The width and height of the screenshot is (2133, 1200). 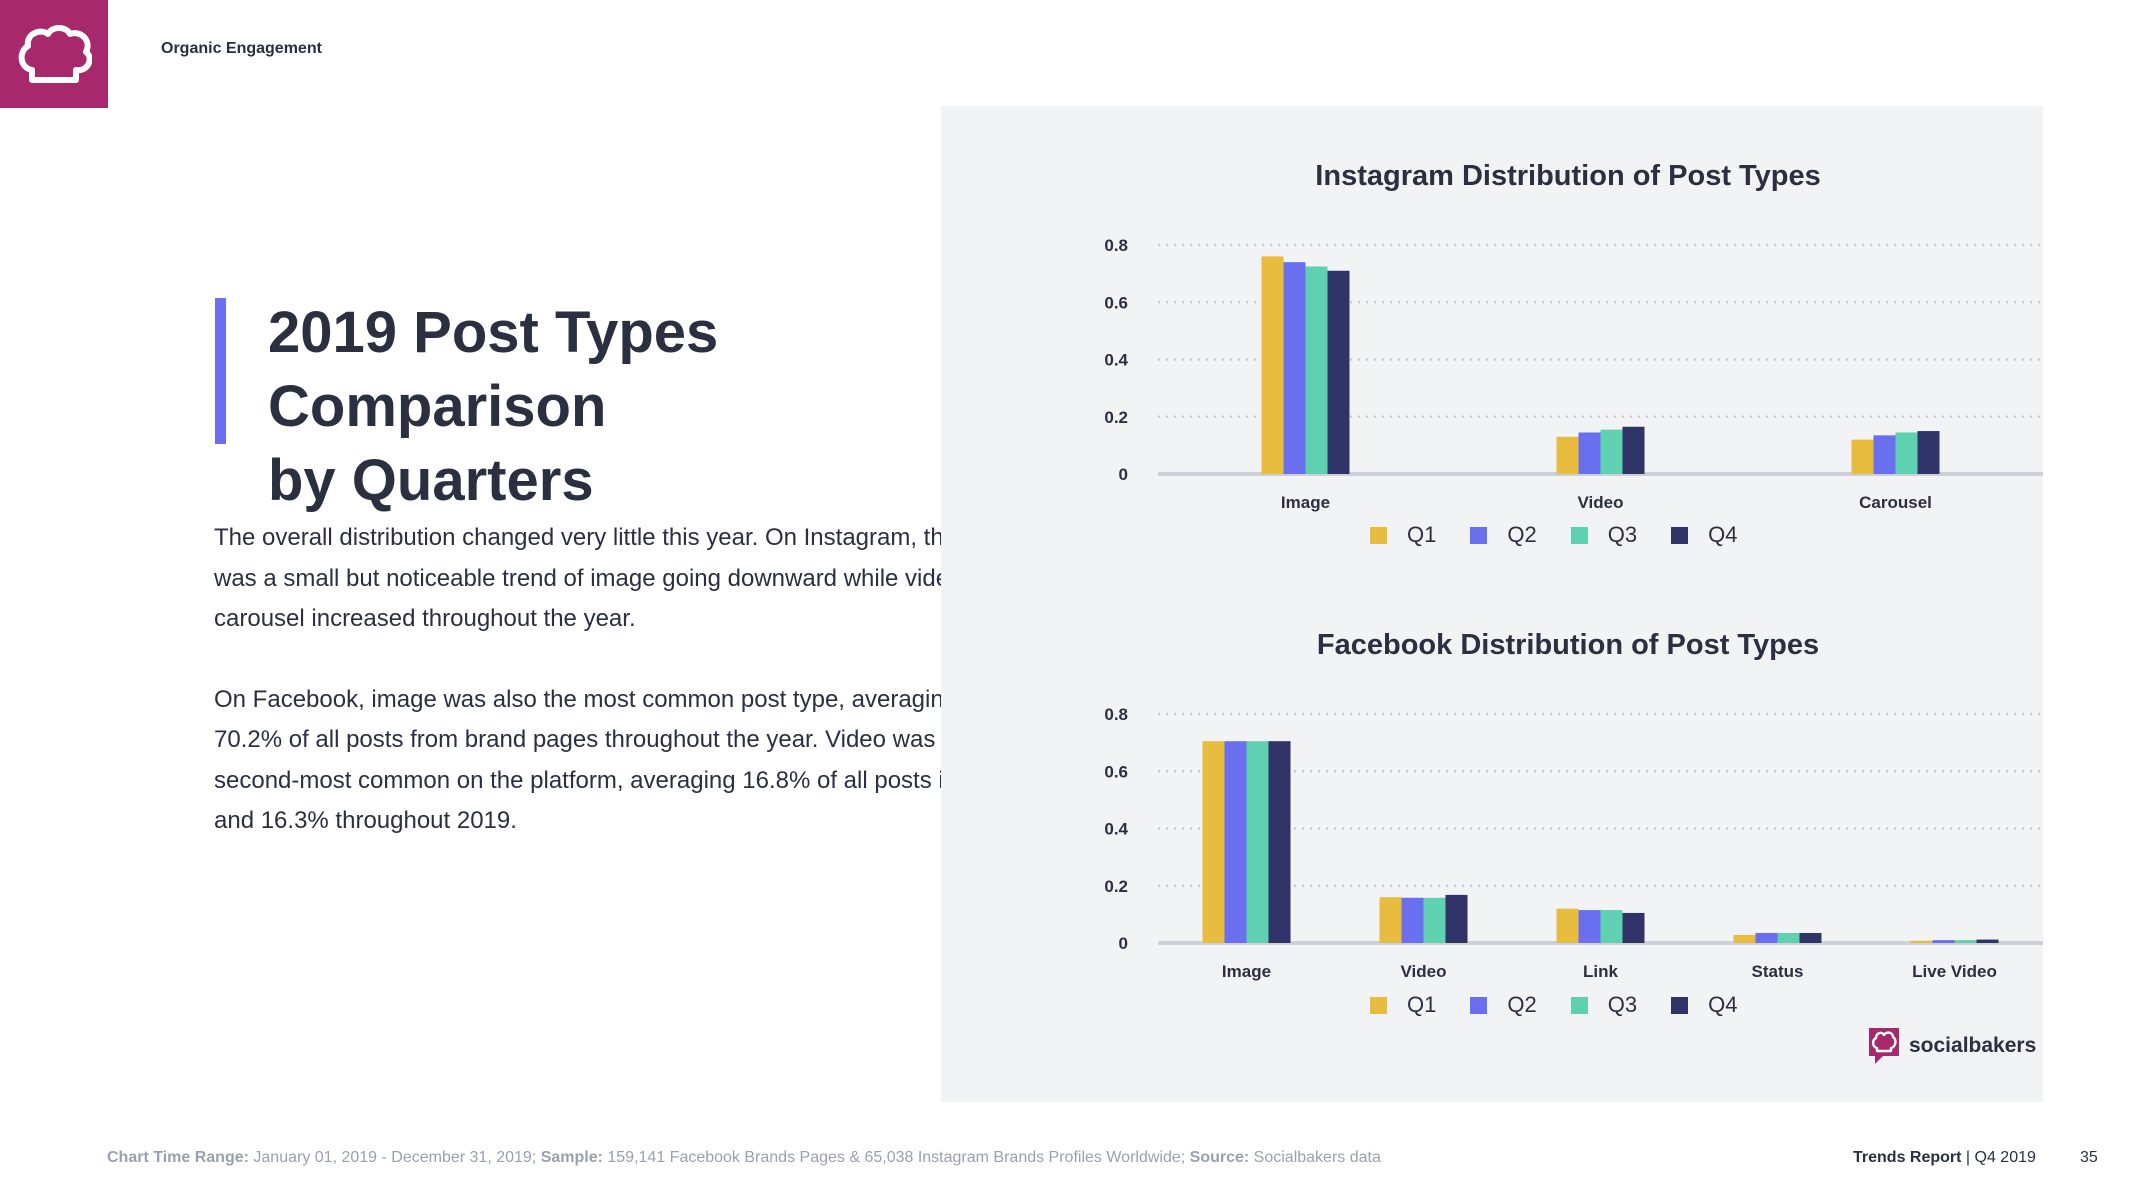 I want to click on facebook-x-tick-label: Video, so click(x=1424, y=971).